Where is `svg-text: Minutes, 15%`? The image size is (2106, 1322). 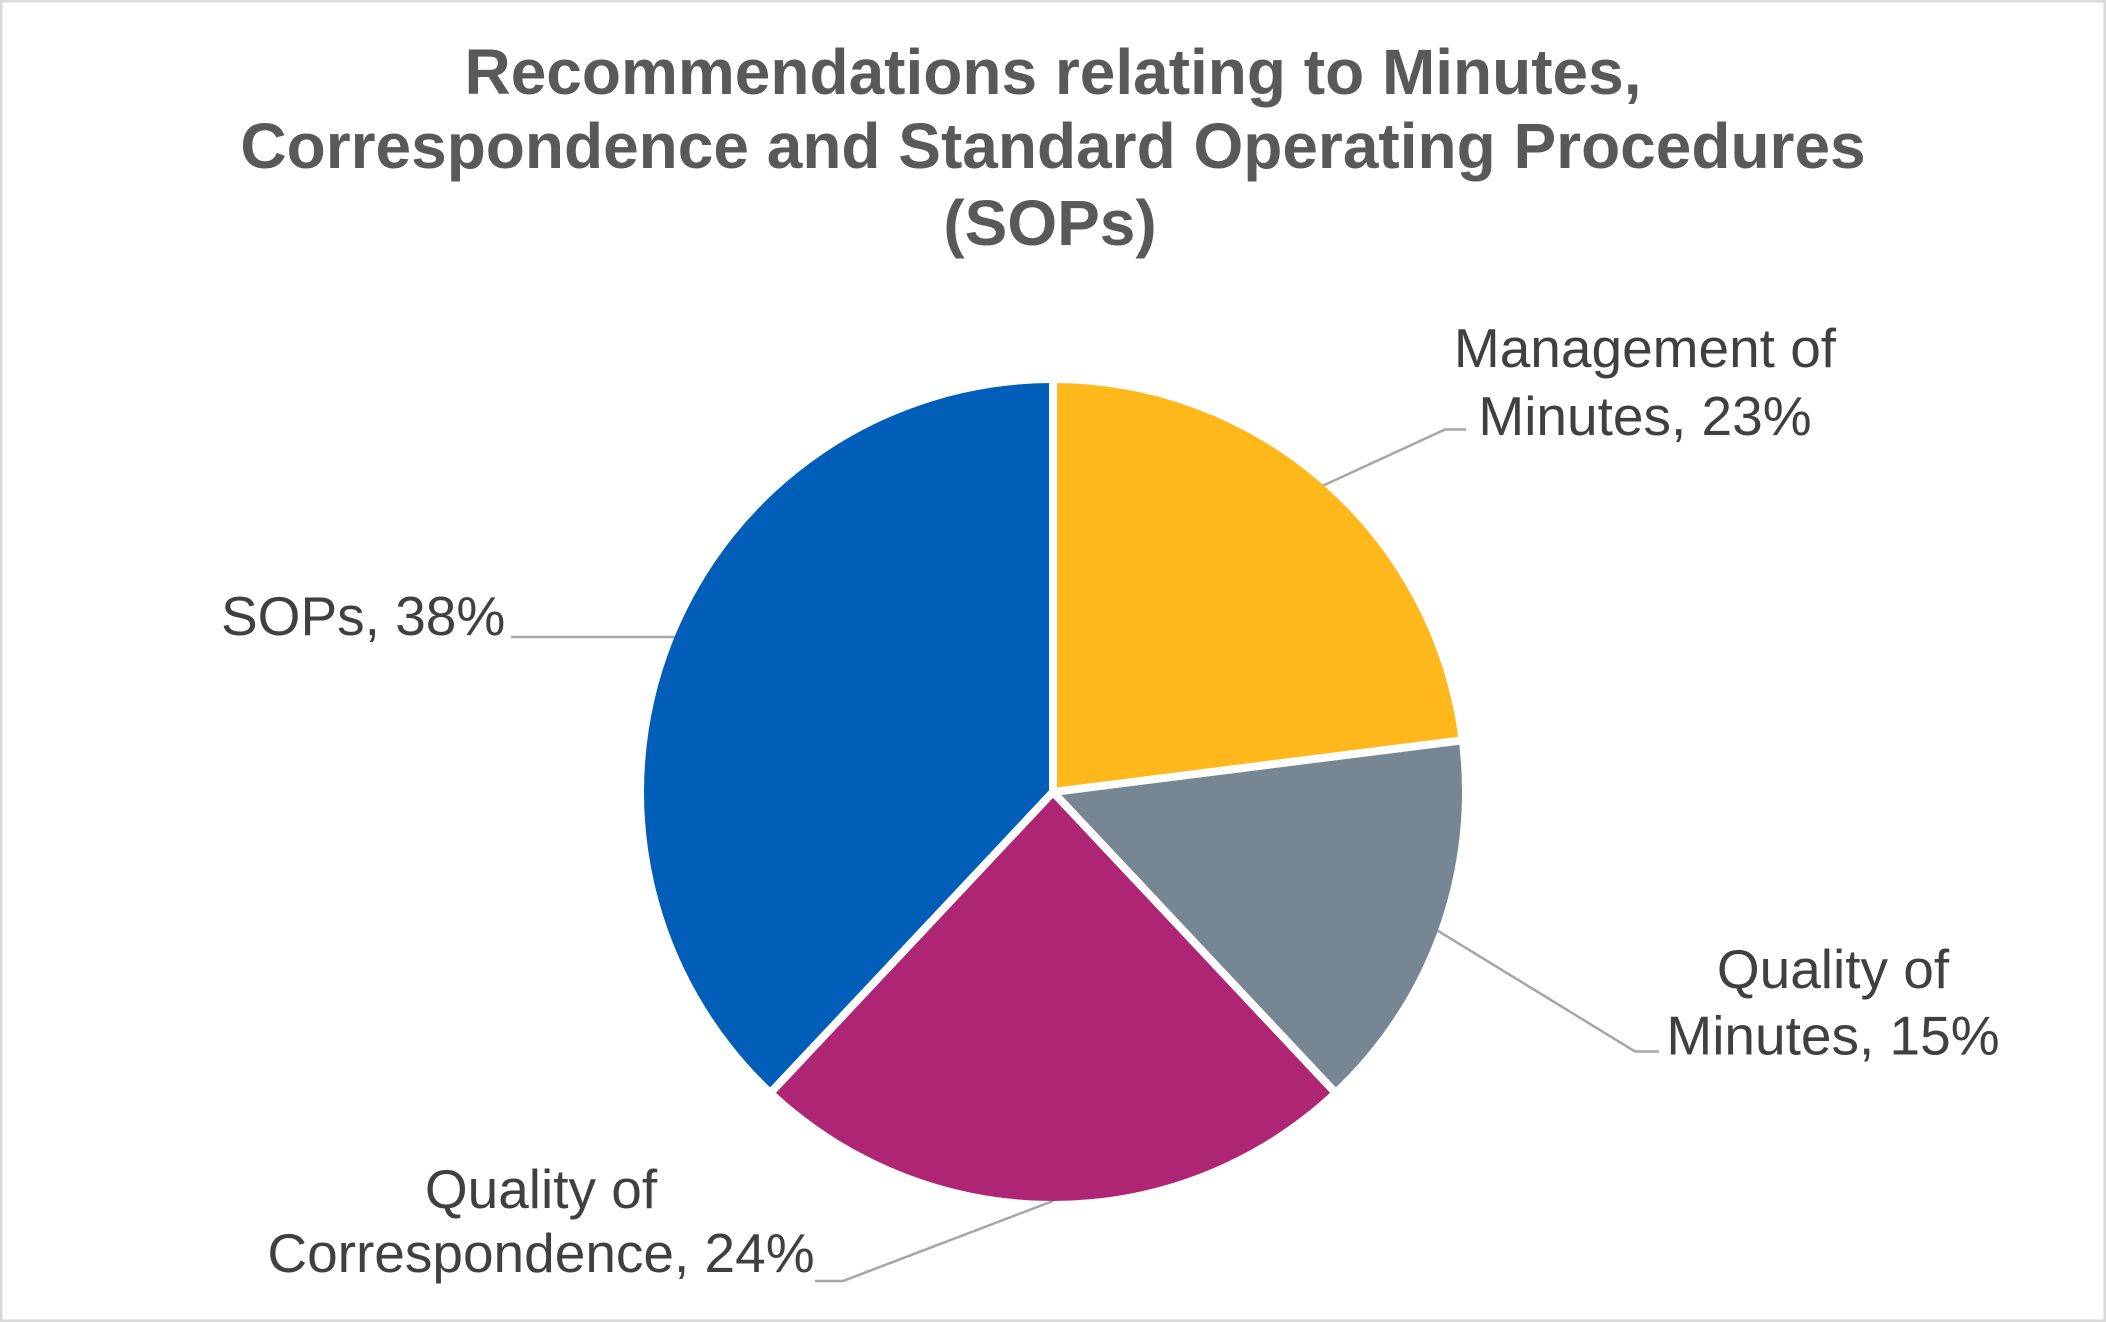 svg-text: Minutes, 15% is located at coordinates (1832, 1036).